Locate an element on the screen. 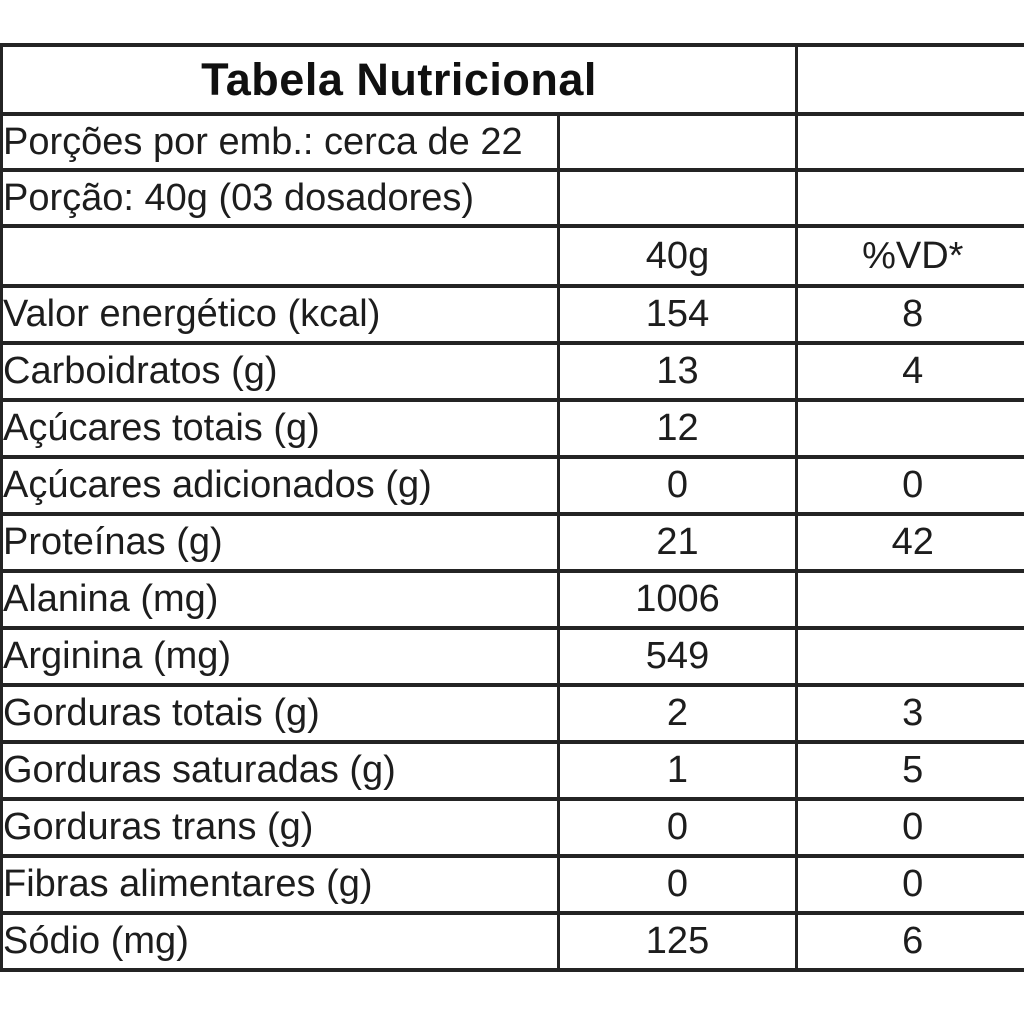 The image size is (1024, 1024). nutrient-daily-value: 4 is located at coordinates (909, 371).